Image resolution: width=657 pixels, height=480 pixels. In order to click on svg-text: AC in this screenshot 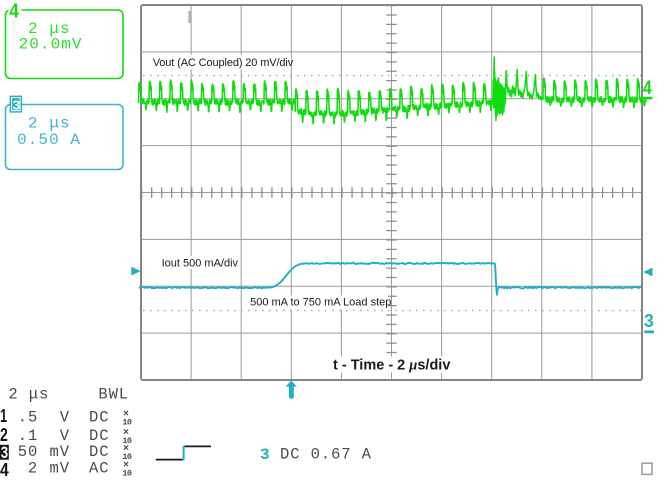, I will do `click(99, 468)`.